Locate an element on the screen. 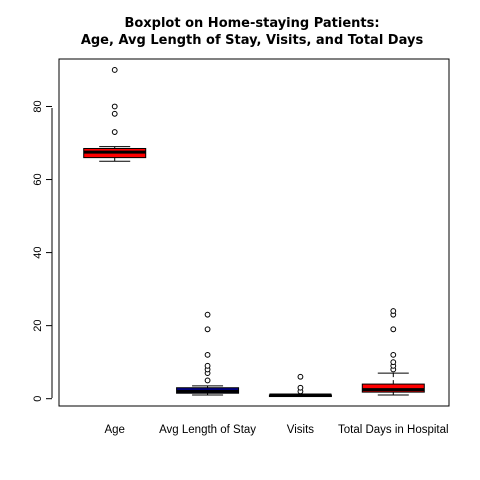 The height and width of the screenshot is (480, 480). y-tick-label: 0 is located at coordinates (38, 399).